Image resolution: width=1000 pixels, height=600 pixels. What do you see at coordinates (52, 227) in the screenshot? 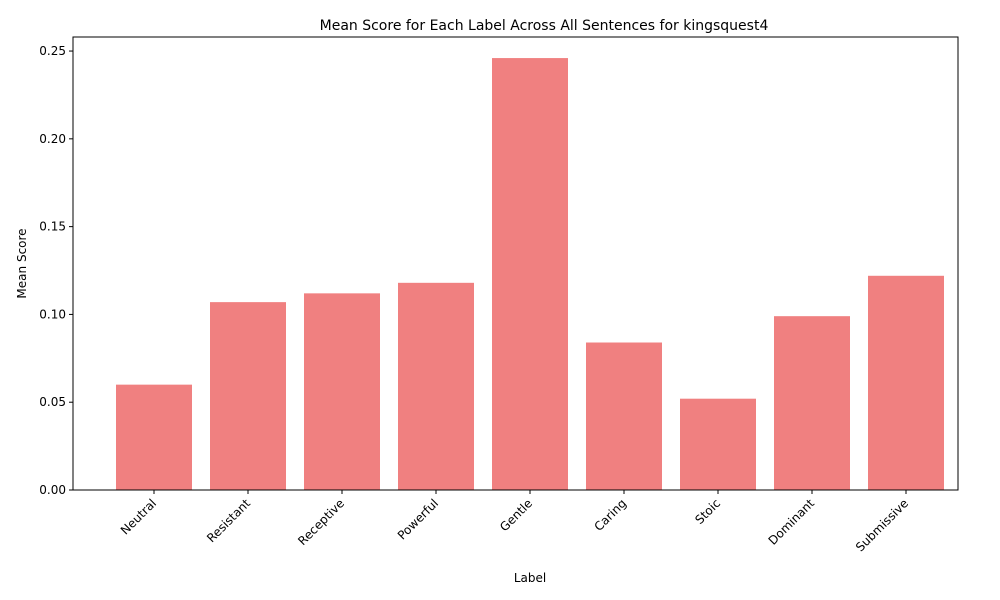
I see `y-tick-label: 0.15` at bounding box center [52, 227].